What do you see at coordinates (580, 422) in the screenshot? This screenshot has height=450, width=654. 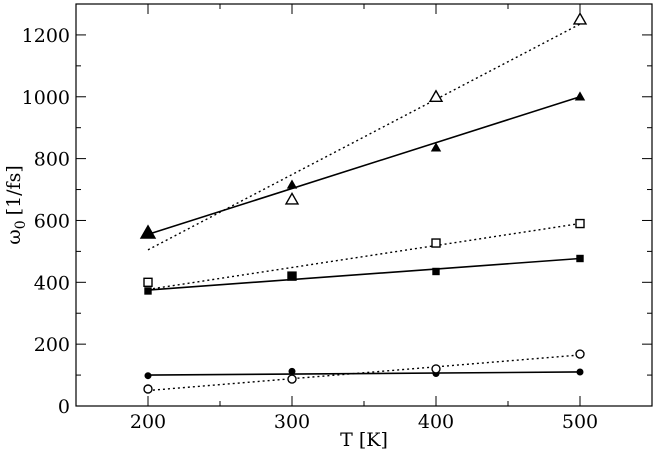 I see `x-tick-label: 500` at bounding box center [580, 422].